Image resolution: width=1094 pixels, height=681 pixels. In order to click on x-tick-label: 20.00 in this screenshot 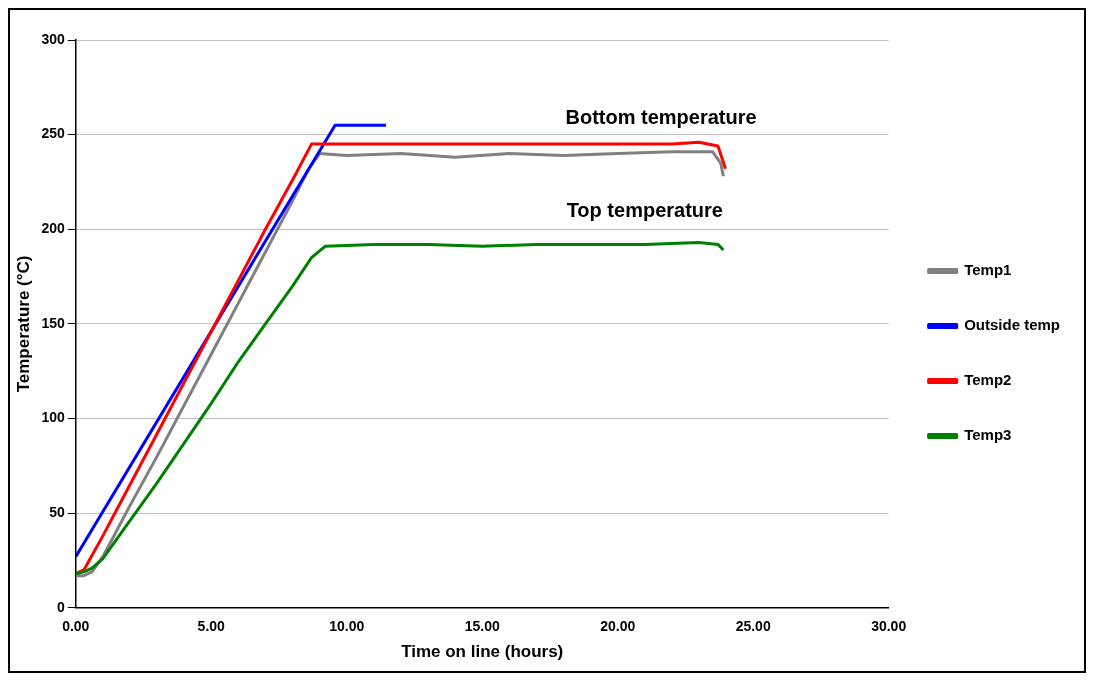, I will do `click(618, 626)`.